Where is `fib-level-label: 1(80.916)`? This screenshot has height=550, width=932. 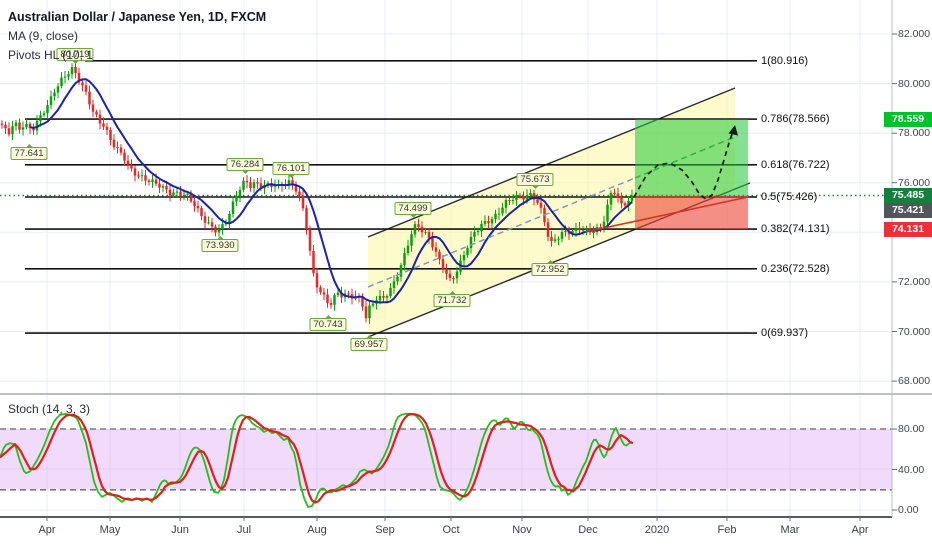
fib-level-label: 1(80.916) is located at coordinates (785, 60).